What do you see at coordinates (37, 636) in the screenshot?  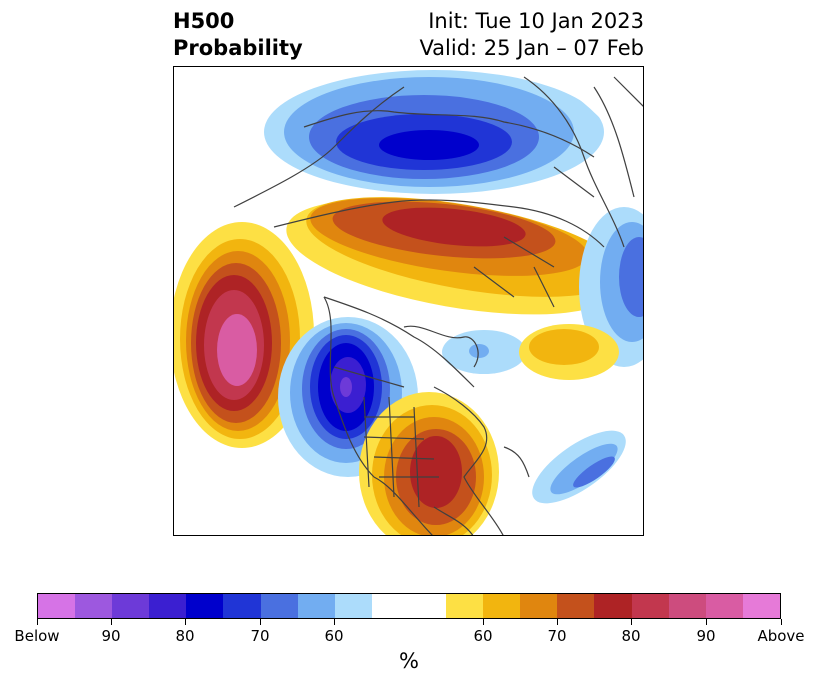 I see `colorbar-tick-label: Below` at bounding box center [37, 636].